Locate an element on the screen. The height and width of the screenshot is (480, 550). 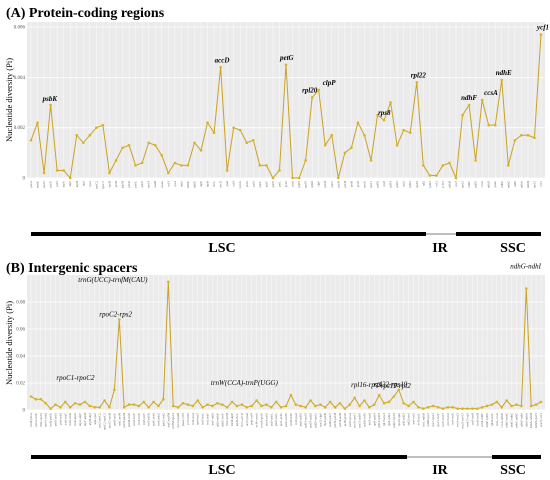
x-tick-label: clpP is located at coordinates (319, 184).